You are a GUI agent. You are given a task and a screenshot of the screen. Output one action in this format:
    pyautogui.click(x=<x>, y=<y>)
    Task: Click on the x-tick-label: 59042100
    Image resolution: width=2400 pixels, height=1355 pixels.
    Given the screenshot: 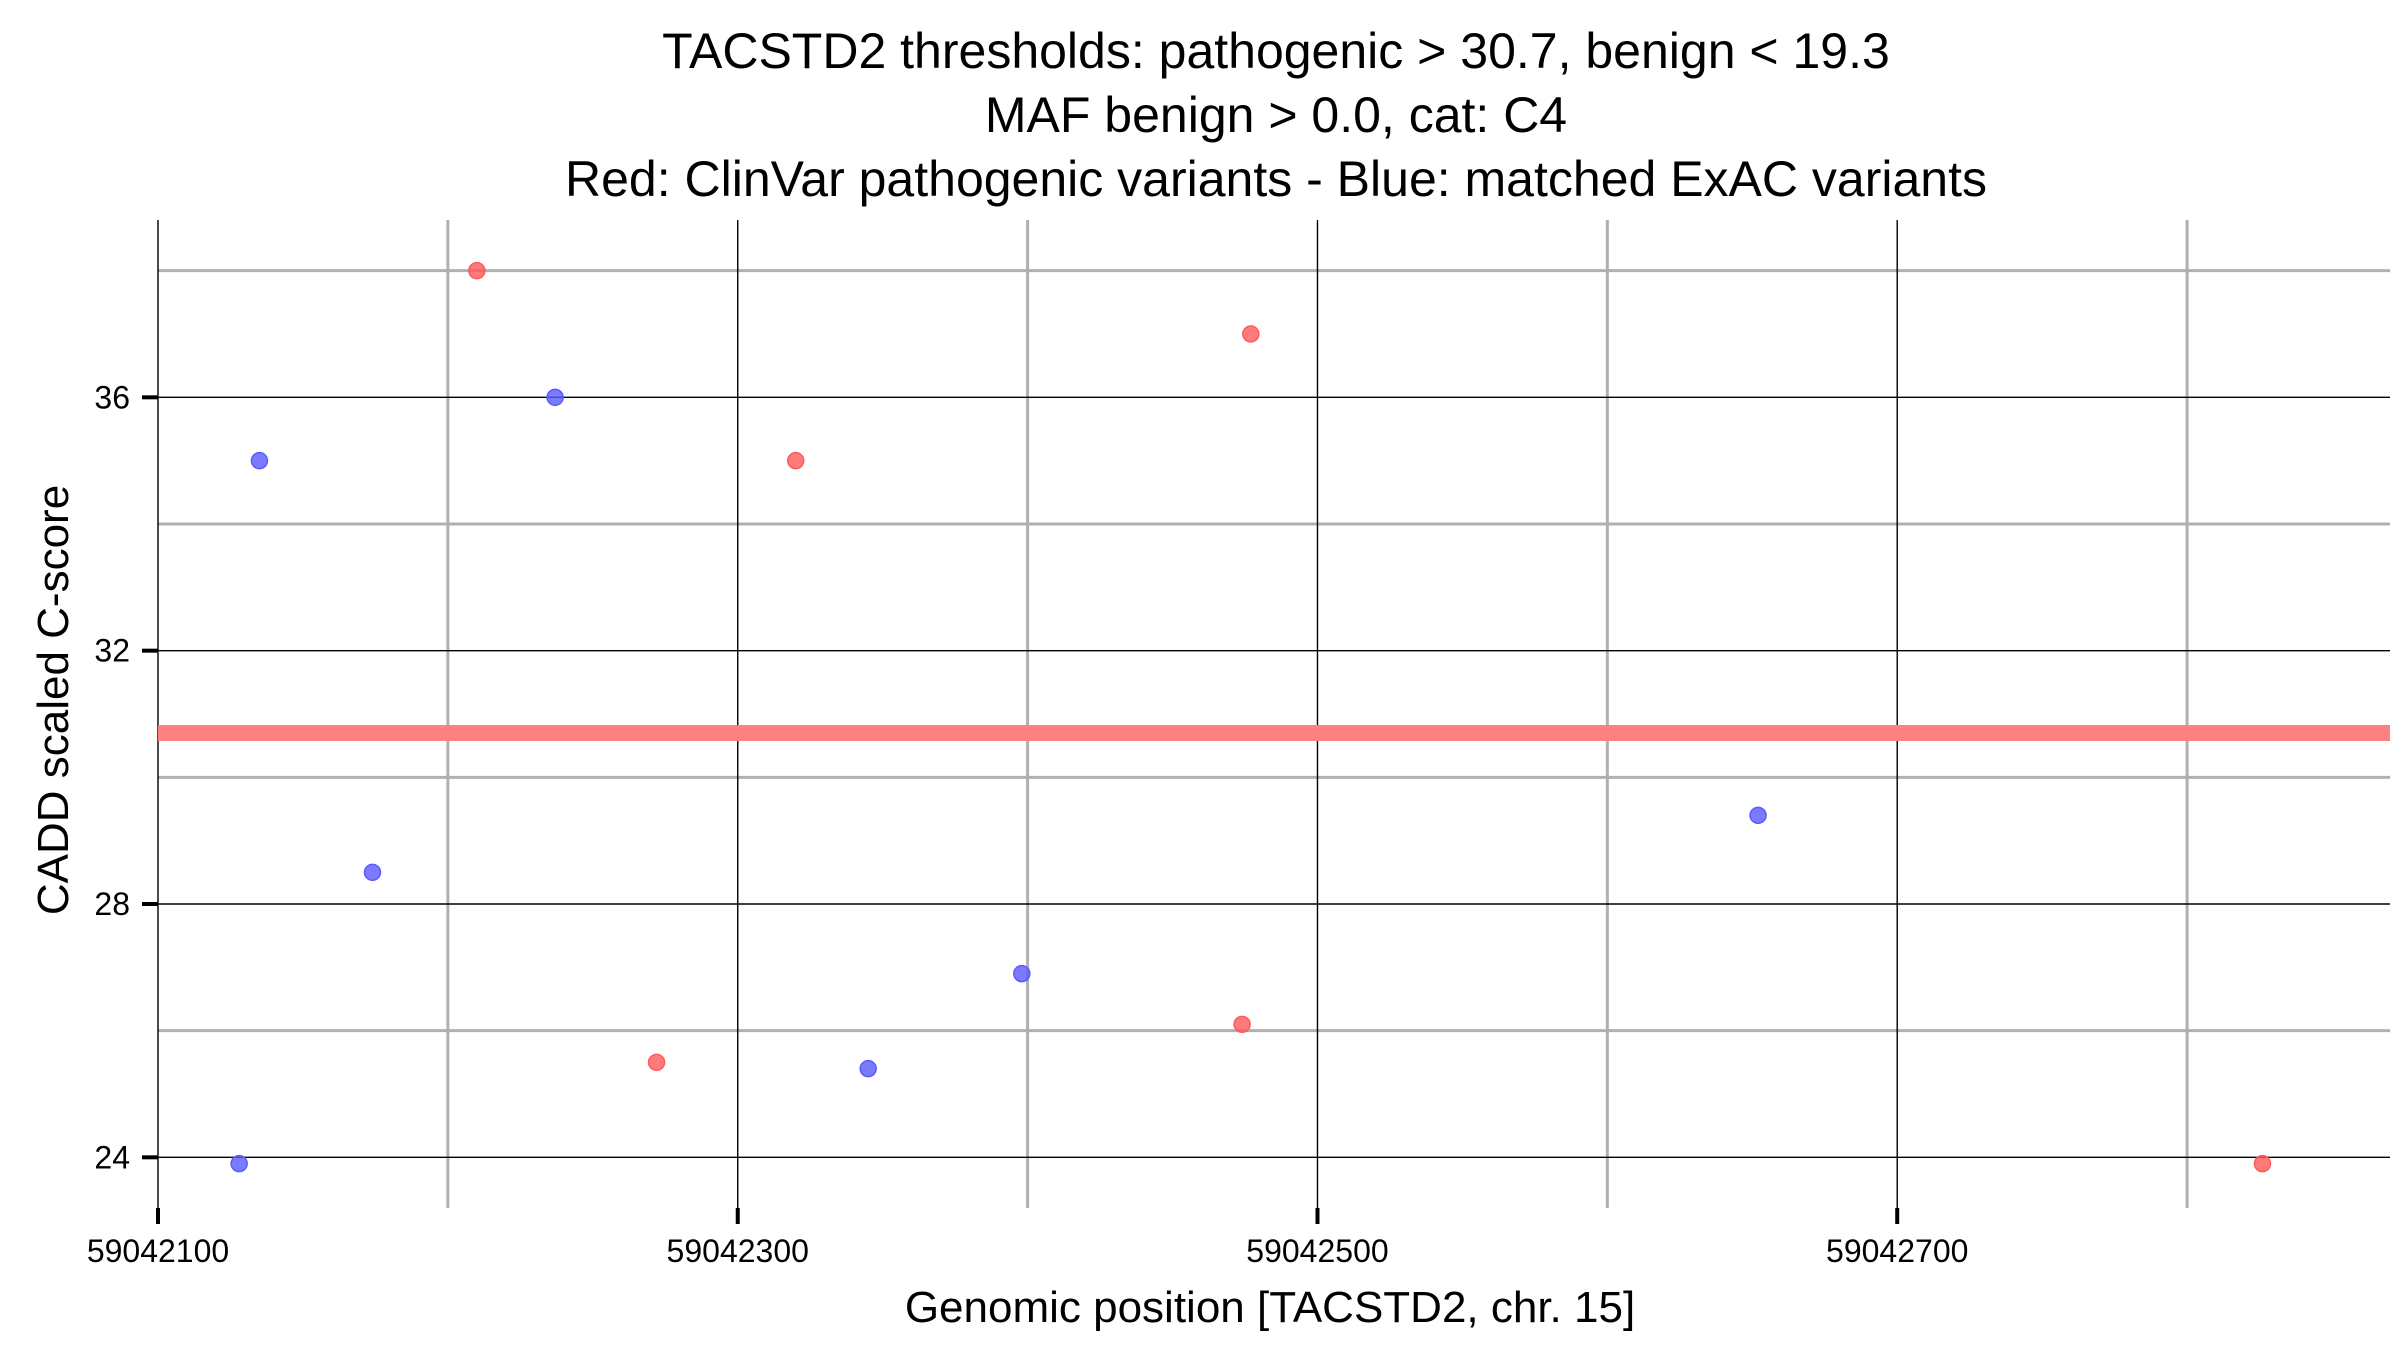 What is the action you would take?
    pyautogui.click(x=158, y=1251)
    